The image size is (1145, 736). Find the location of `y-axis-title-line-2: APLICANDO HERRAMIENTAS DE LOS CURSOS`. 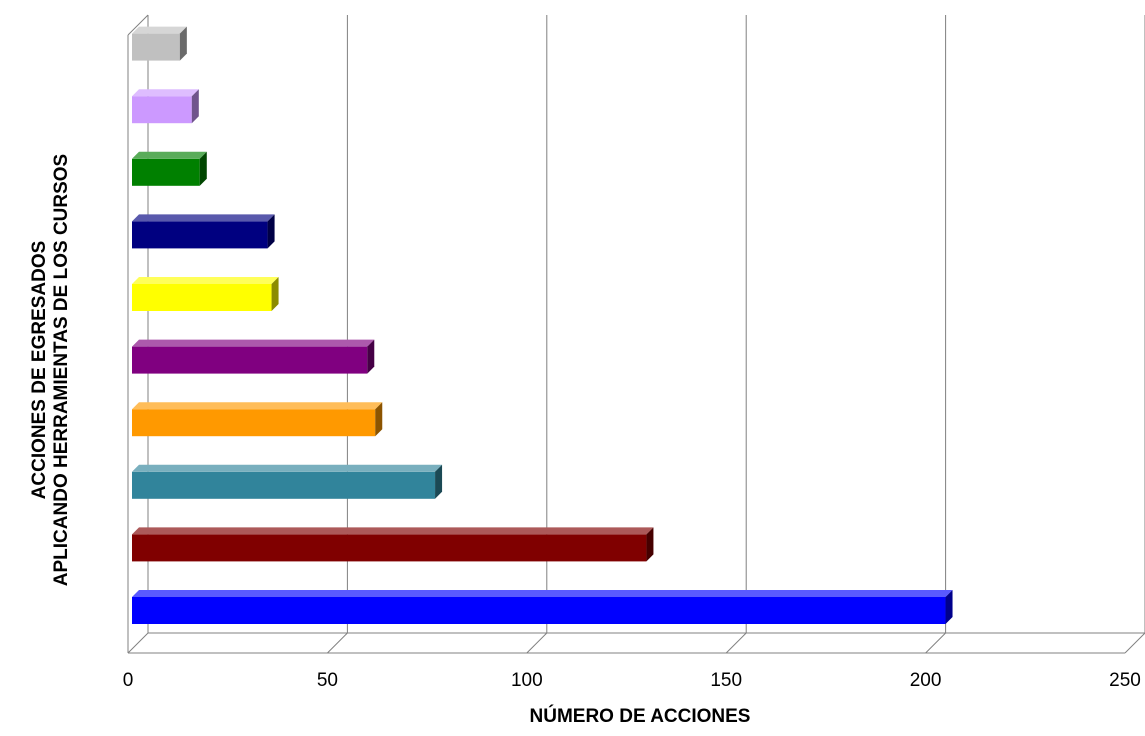

y-axis-title-line-2: APLICANDO HERRAMIENTAS DE LOS CURSOS is located at coordinates (61, 370).